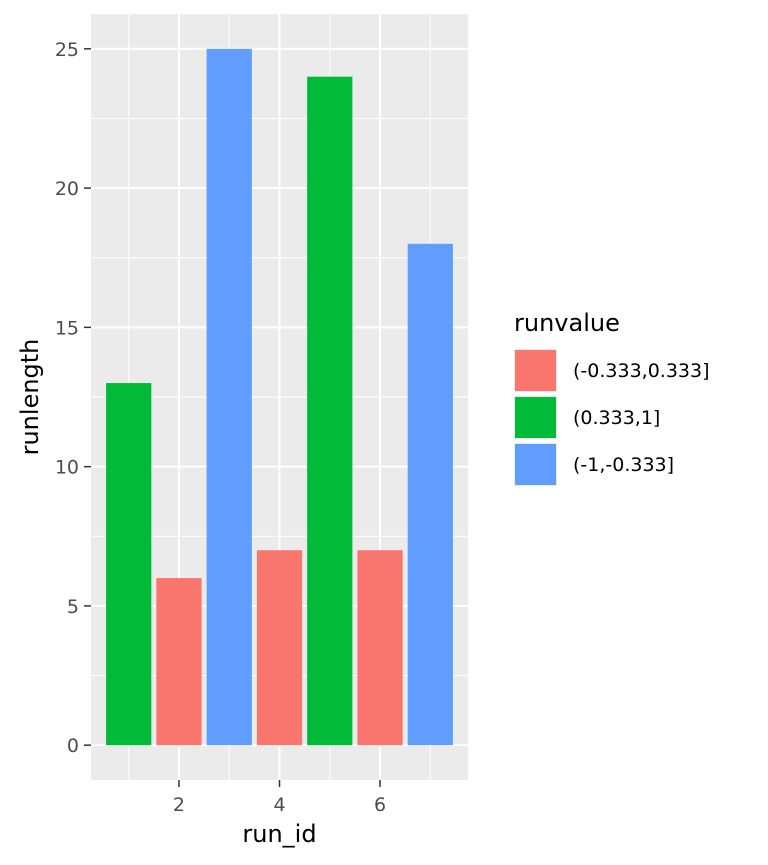 This screenshot has width=768, height=865. I want to click on x-tick-label: 4, so click(279, 805).